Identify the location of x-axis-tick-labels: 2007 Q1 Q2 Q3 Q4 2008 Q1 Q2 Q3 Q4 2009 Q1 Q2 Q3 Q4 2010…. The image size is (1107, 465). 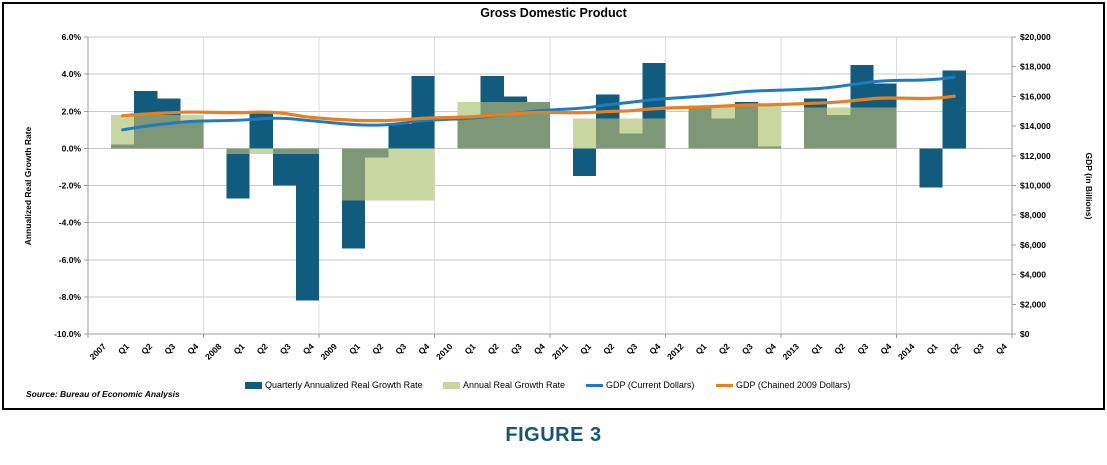
(549, 351).